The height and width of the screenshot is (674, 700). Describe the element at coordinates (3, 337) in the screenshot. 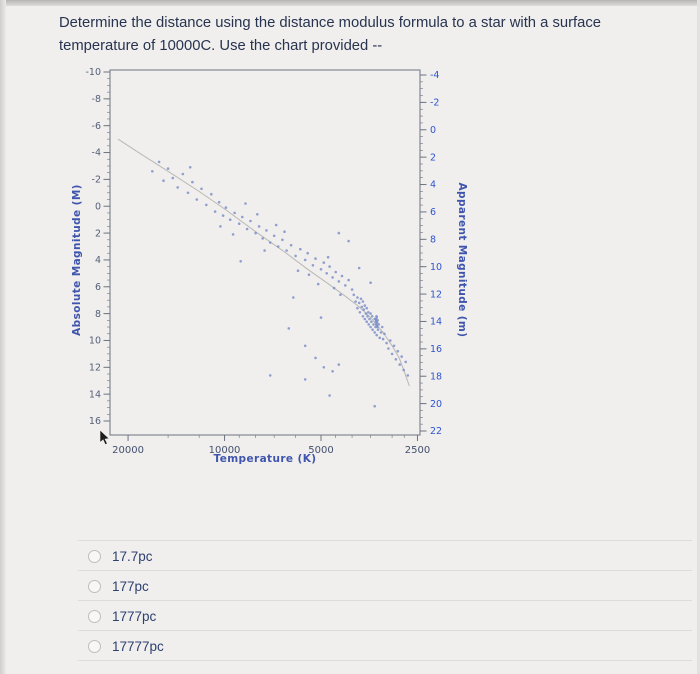

I see `page-left-edge` at that location.